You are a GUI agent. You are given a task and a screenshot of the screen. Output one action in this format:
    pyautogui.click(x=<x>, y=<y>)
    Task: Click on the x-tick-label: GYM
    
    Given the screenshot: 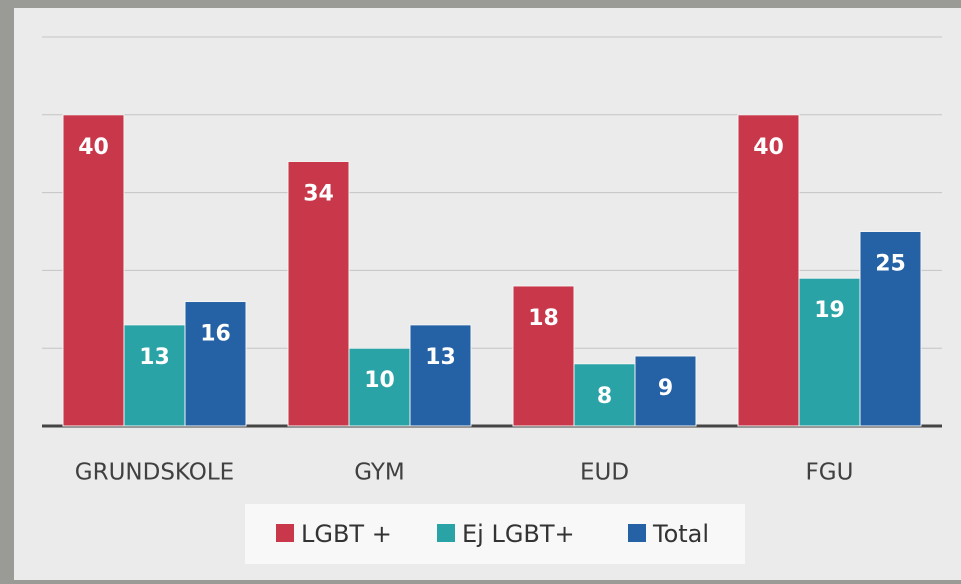 What is the action you would take?
    pyautogui.click(x=379, y=473)
    